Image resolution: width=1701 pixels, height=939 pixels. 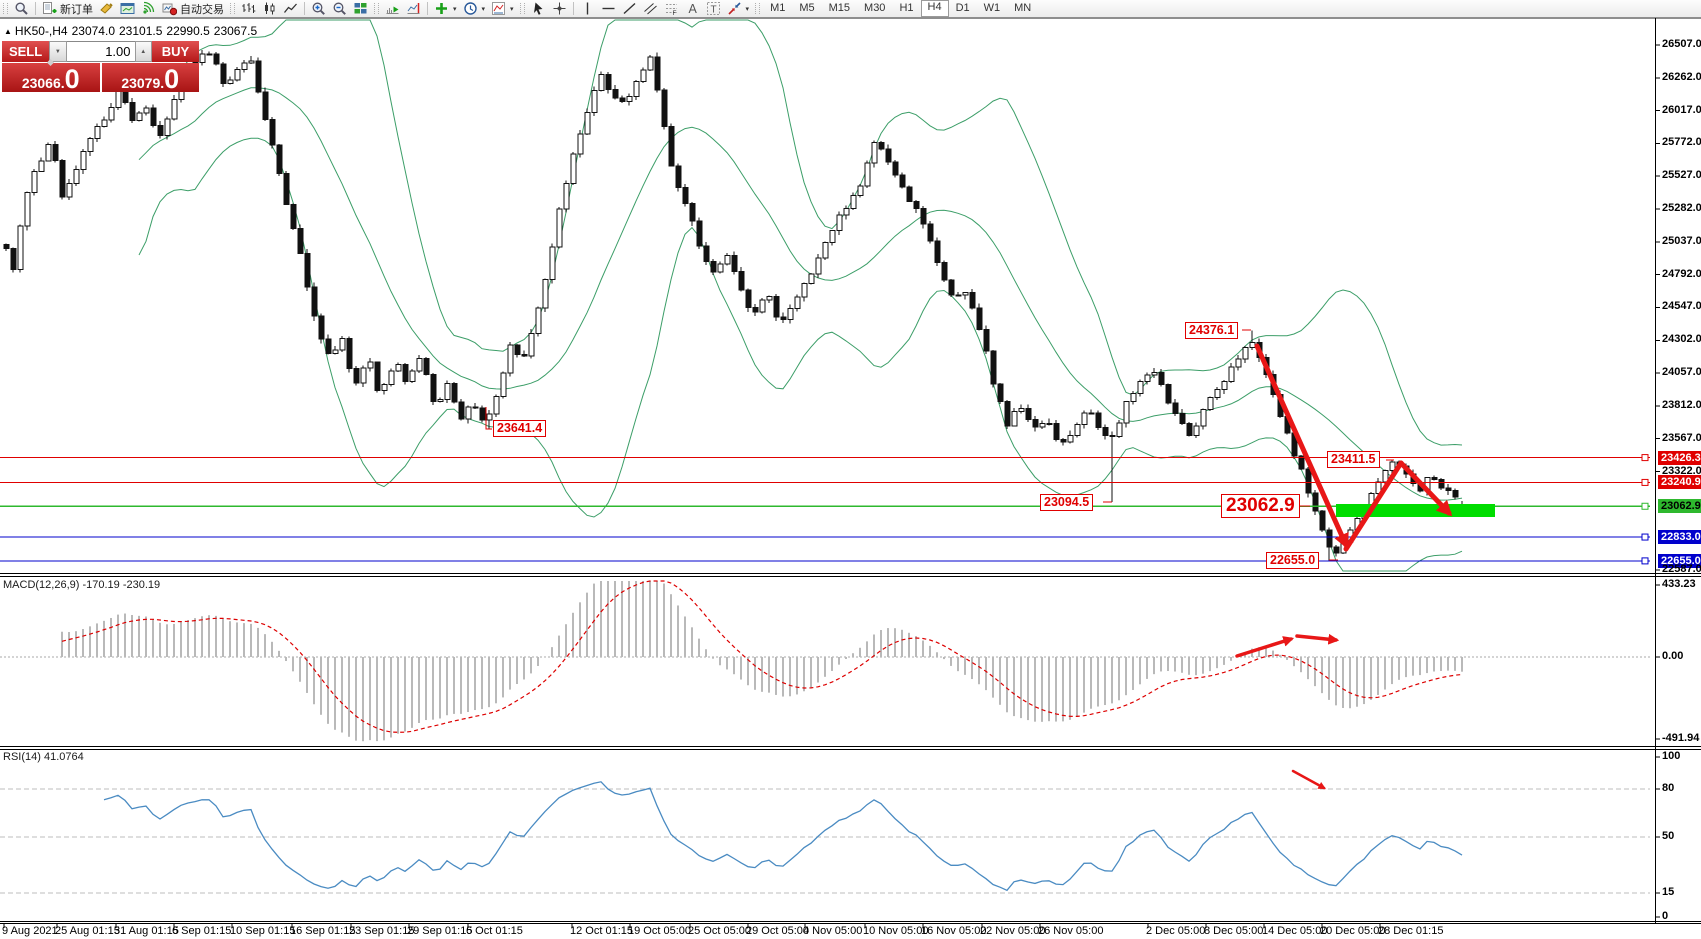 I want to click on arrows-button: ▾, so click(x=738, y=9).